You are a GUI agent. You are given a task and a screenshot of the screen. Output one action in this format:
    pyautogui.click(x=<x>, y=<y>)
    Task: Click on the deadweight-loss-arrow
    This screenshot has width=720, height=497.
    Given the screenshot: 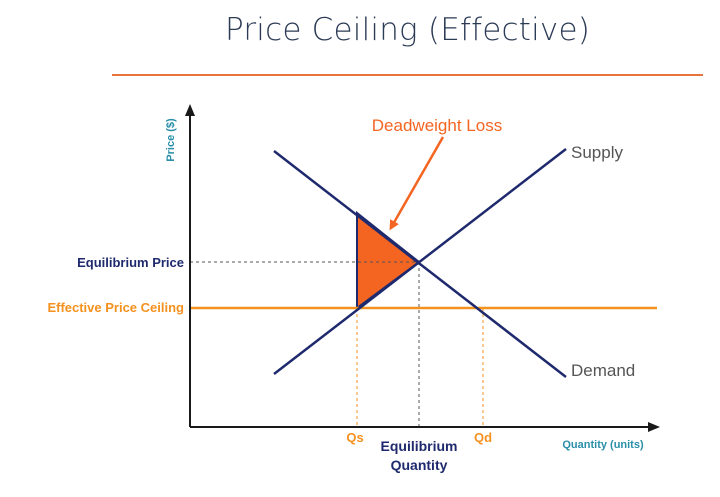 What is the action you would take?
    pyautogui.click(x=417, y=183)
    